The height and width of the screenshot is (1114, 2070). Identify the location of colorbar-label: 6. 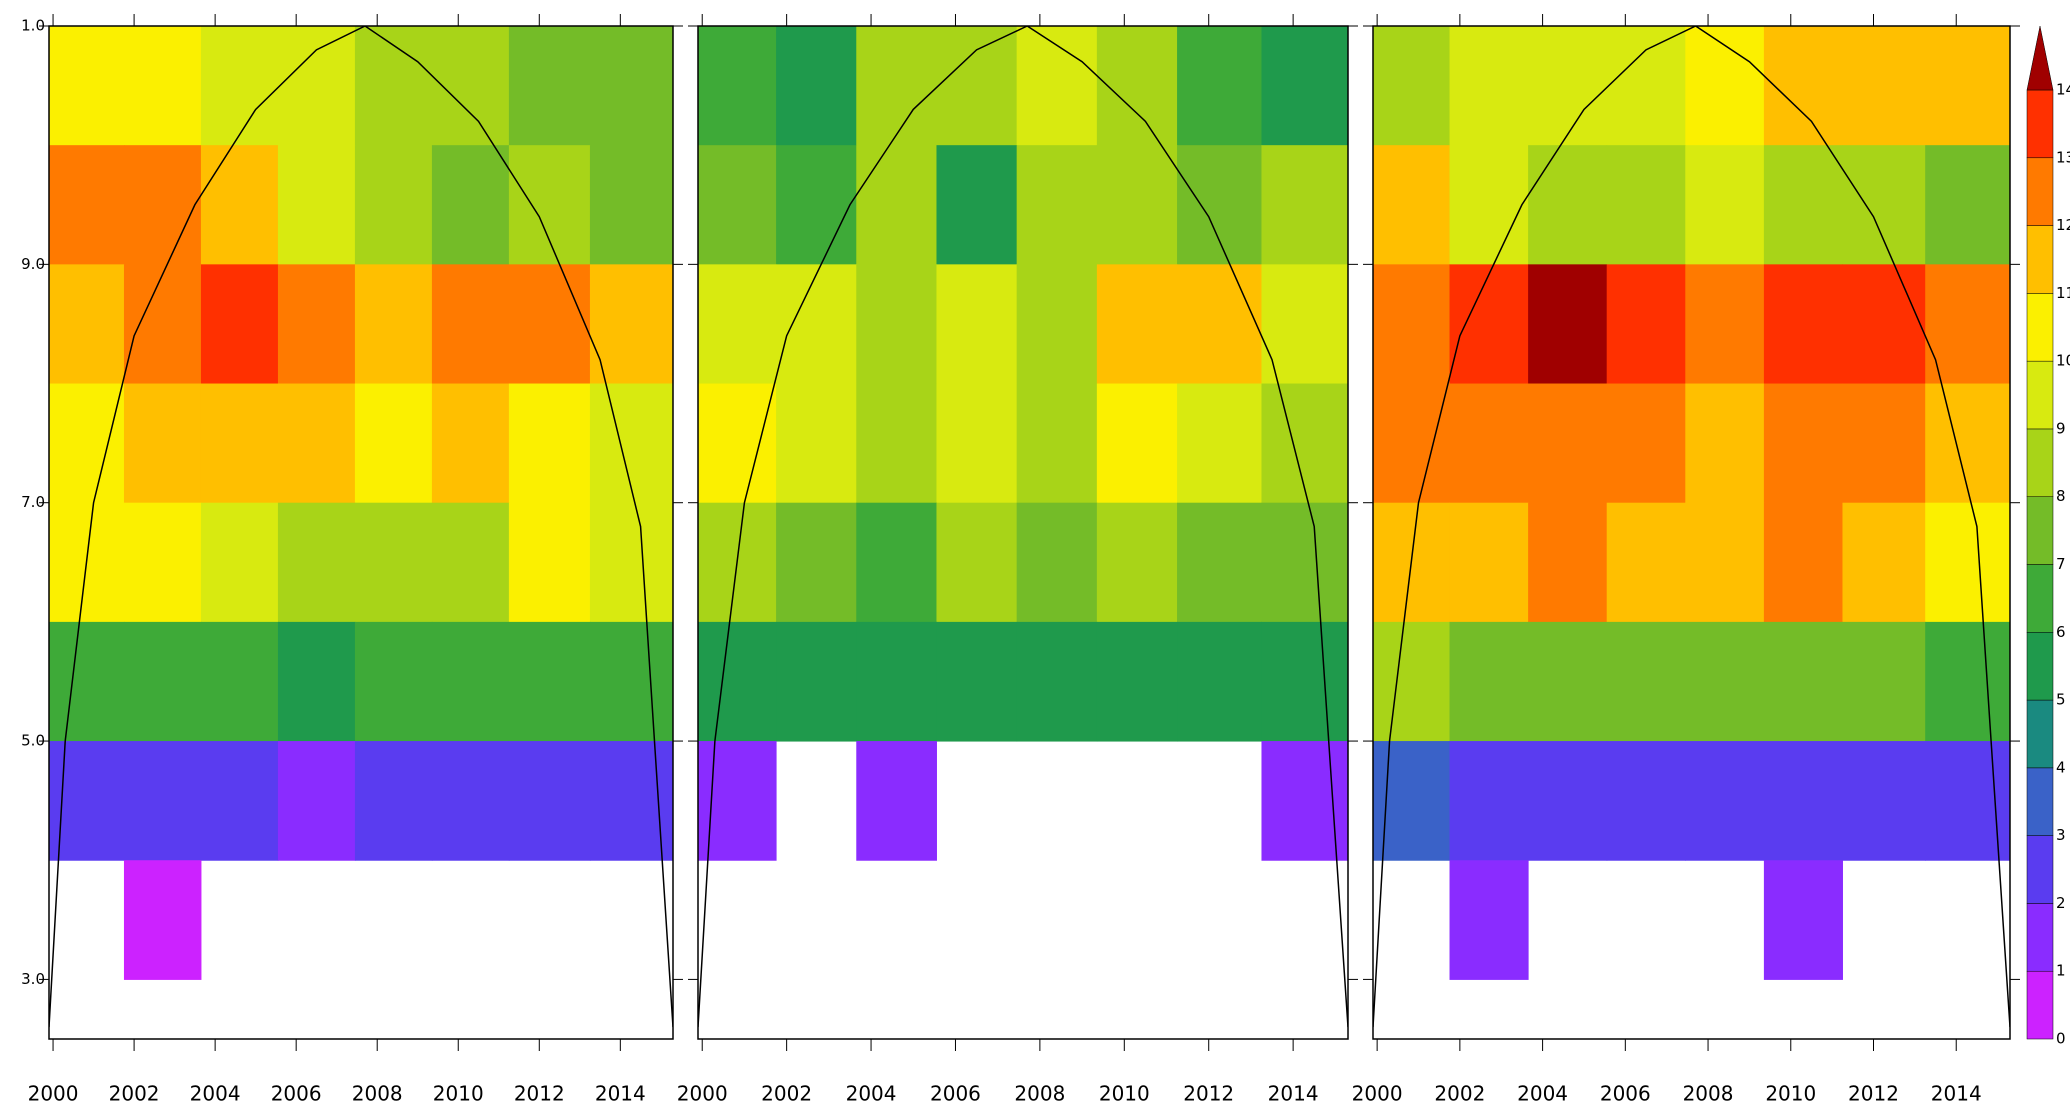
(2061, 632).